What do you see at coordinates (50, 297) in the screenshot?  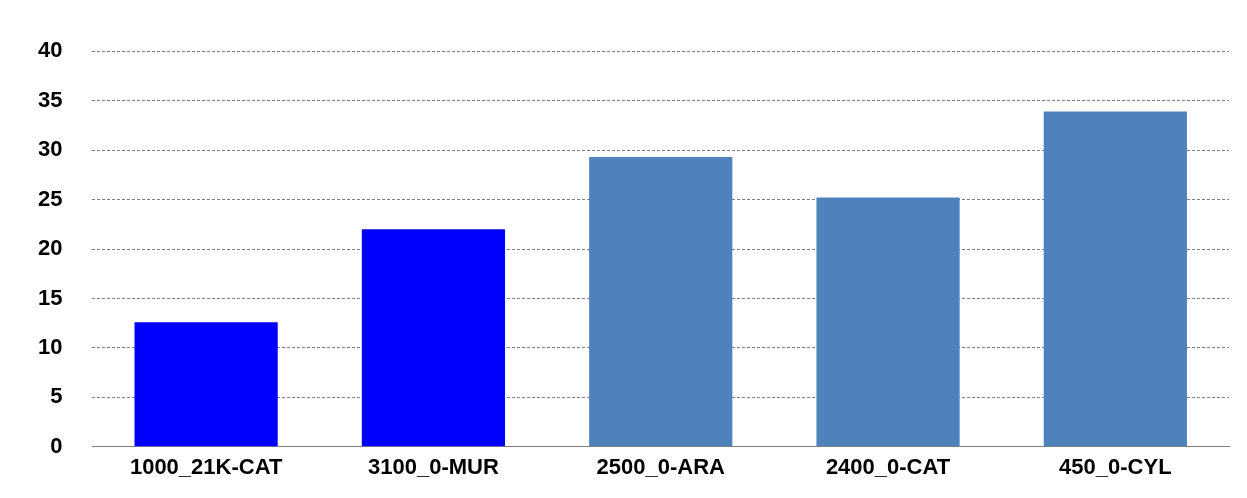 I see `y-tick-label: 15` at bounding box center [50, 297].